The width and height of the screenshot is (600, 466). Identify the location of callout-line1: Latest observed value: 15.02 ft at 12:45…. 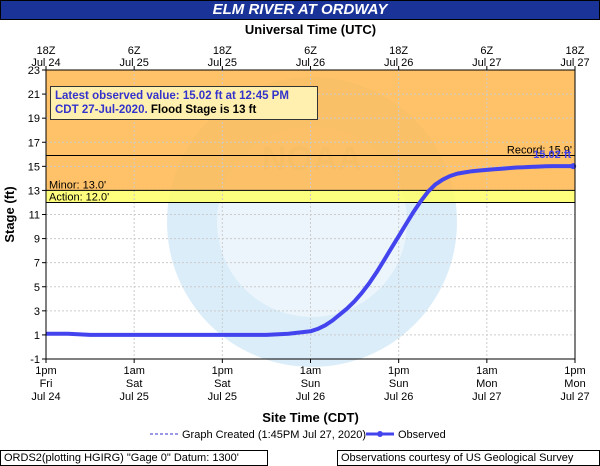
(172, 96).